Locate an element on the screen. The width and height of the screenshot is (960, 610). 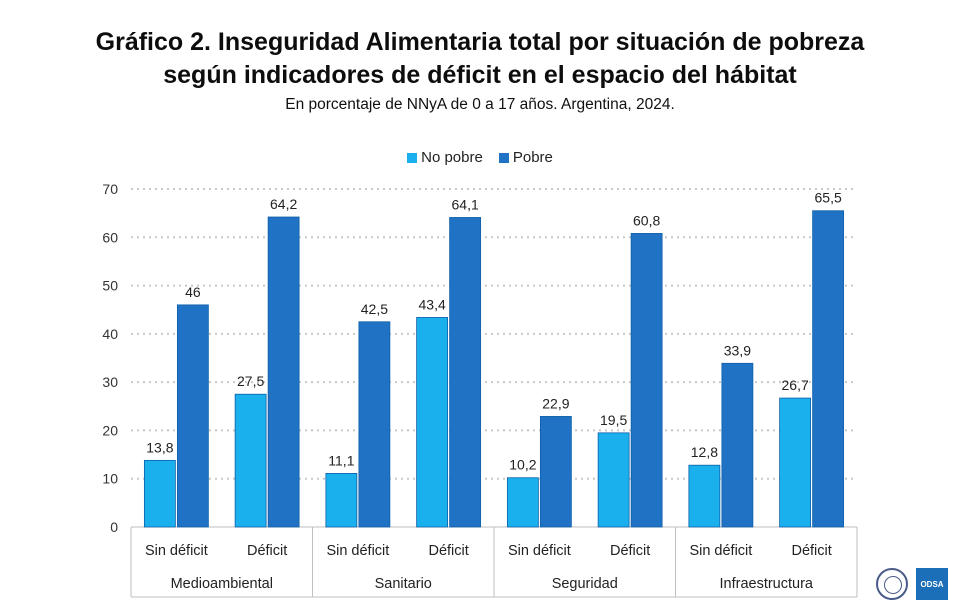
data-label: 64,1 is located at coordinates (465, 204).